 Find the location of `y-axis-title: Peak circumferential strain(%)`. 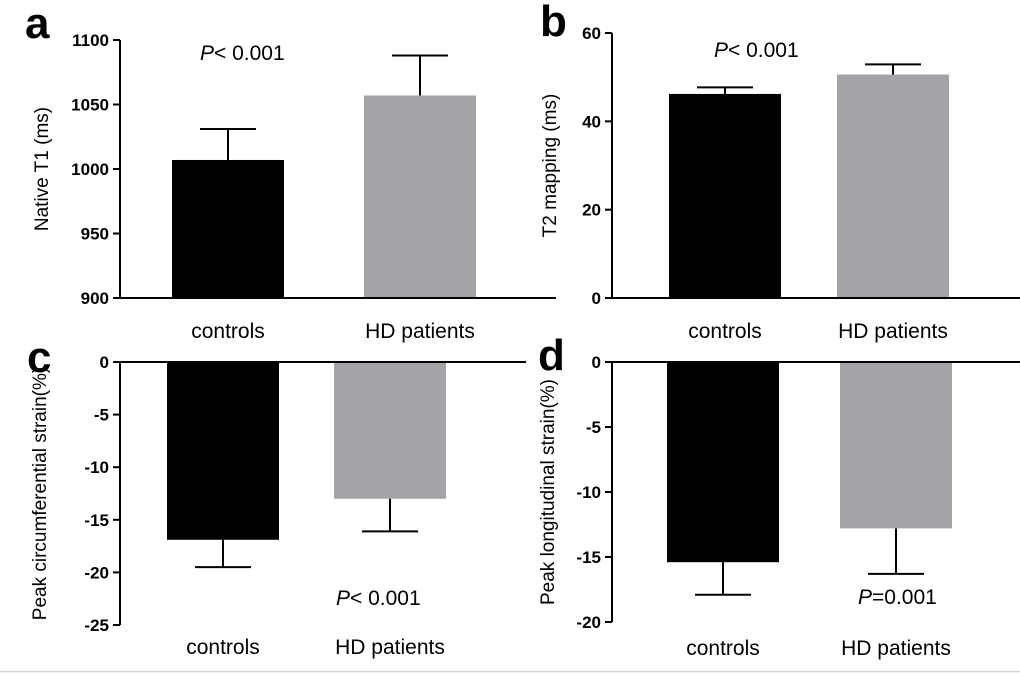

y-axis-title: Peak circumferential strain(%) is located at coordinates (40, 493).